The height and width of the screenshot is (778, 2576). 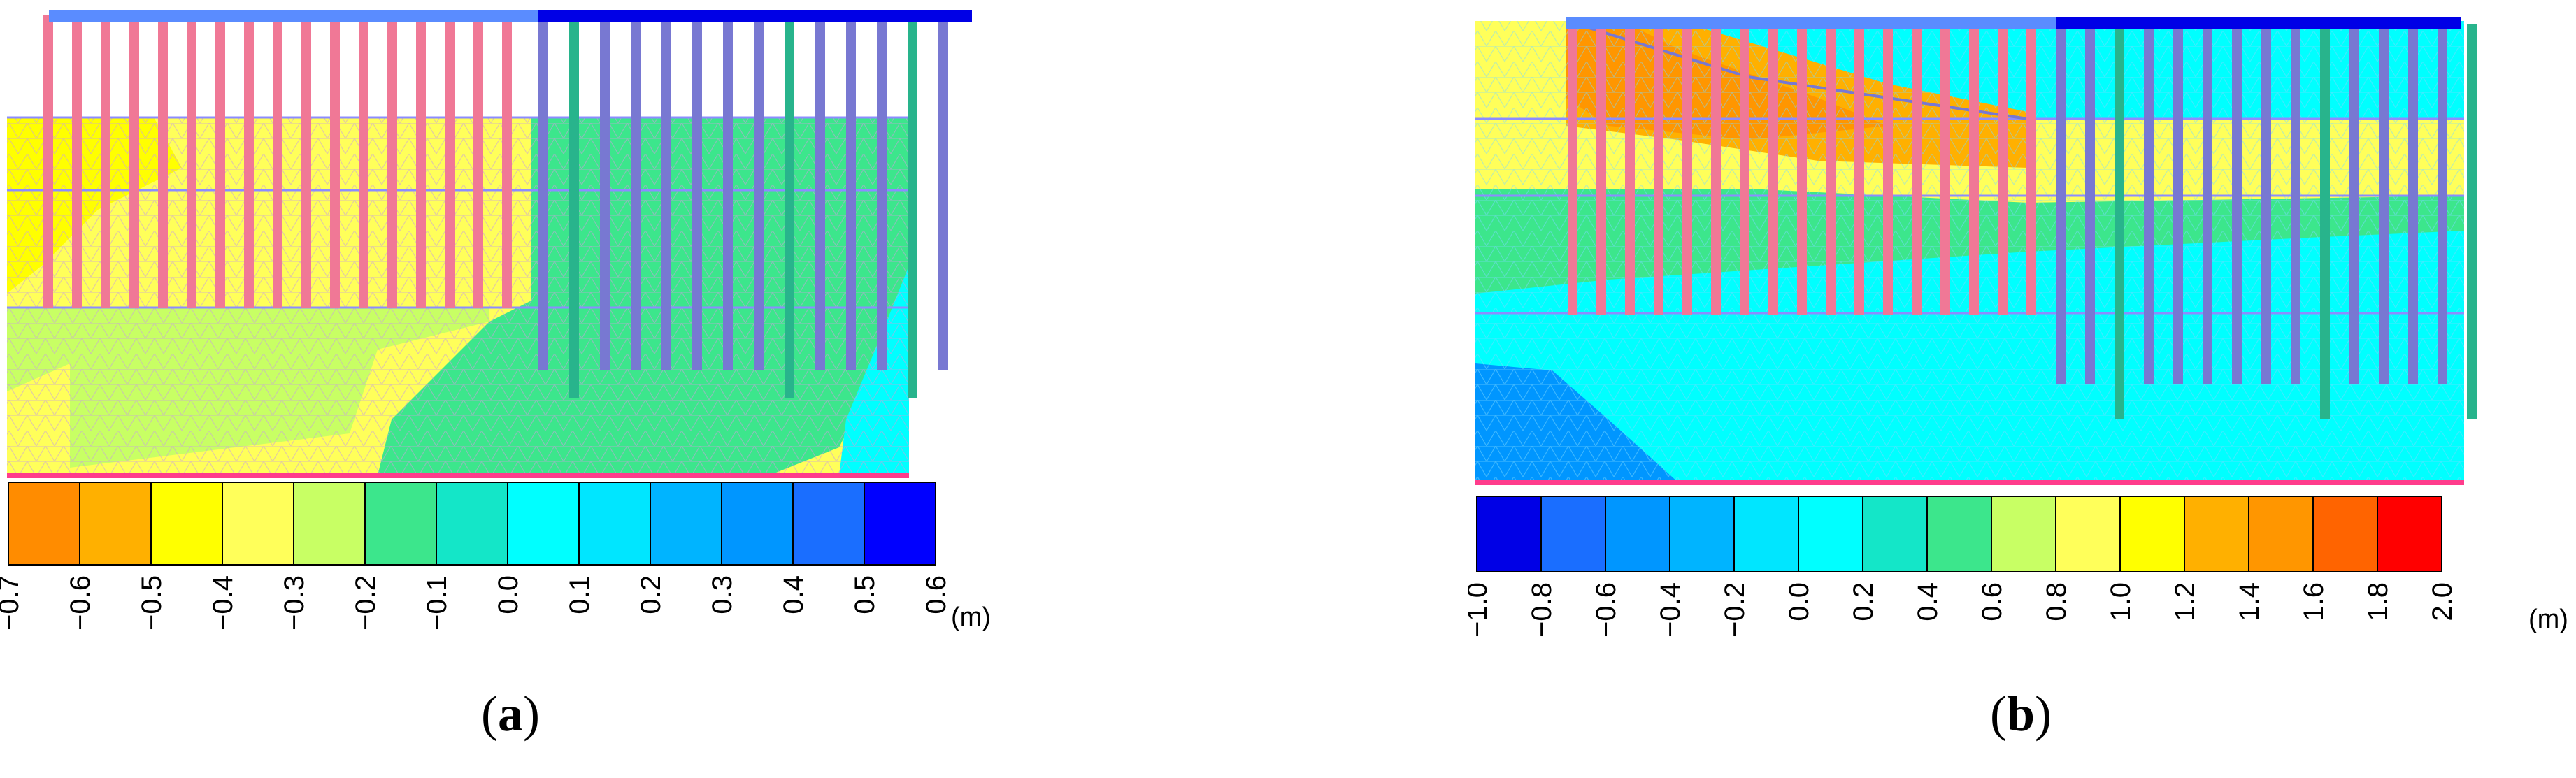 What do you see at coordinates (12, 603) in the screenshot?
I see `legend-tick-label: −0.7` at bounding box center [12, 603].